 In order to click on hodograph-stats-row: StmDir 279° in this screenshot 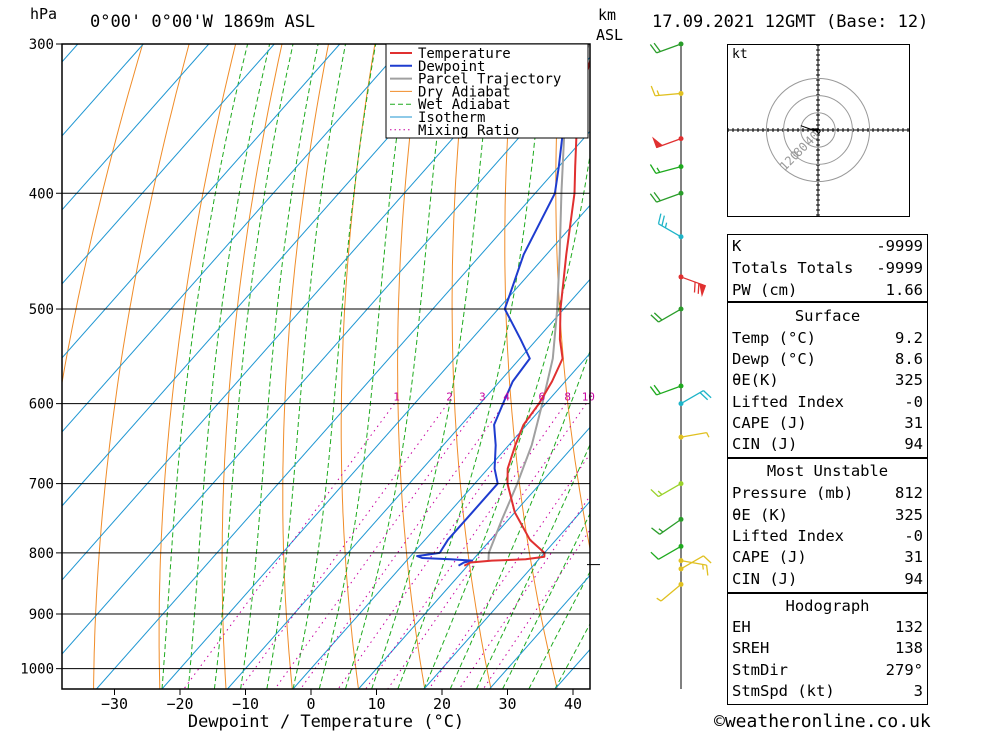, I will do `click(827, 670)`.